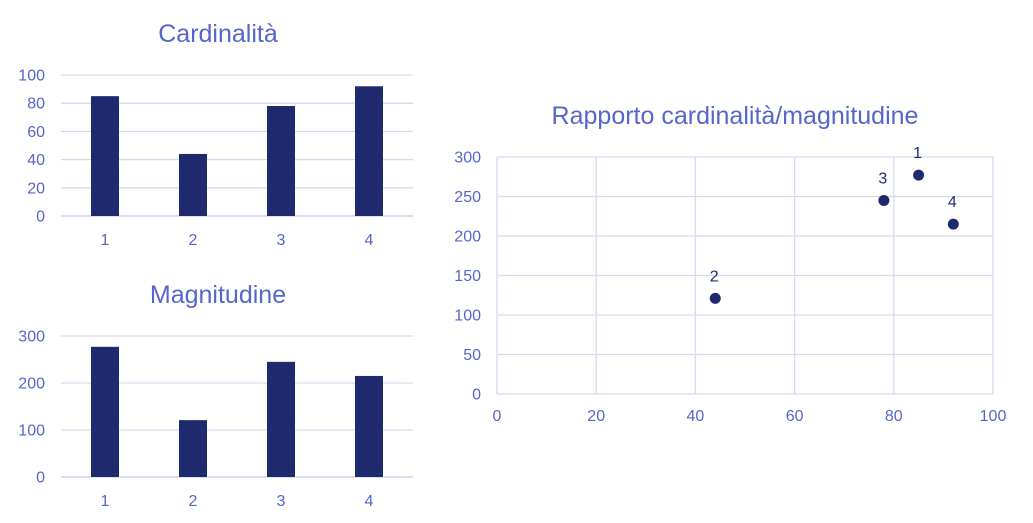  Describe the element at coordinates (36, 104) in the screenshot. I see `y-tick-label: 80` at that location.